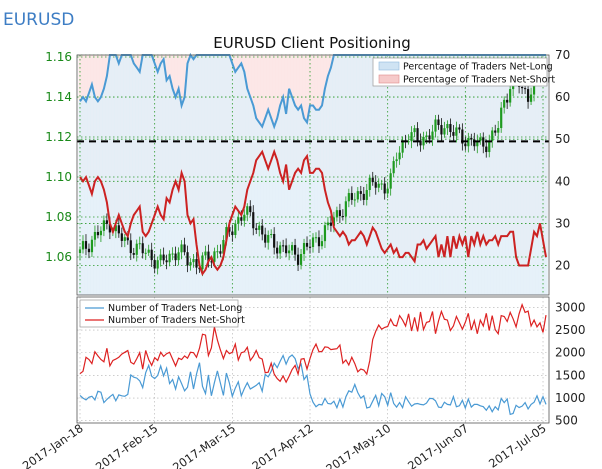  I want to click on left-axis-tick-label: 1.16, so click(58, 57).